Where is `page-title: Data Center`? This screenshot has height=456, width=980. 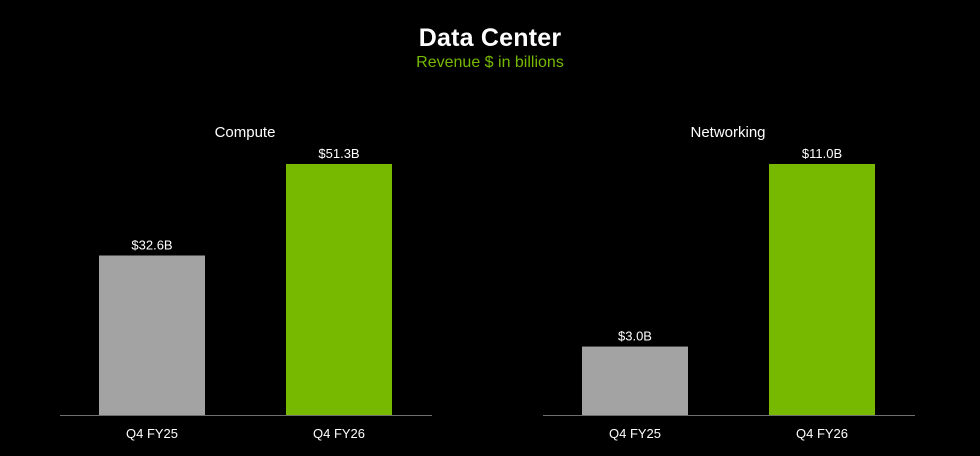 page-title: Data Center is located at coordinates (490, 38).